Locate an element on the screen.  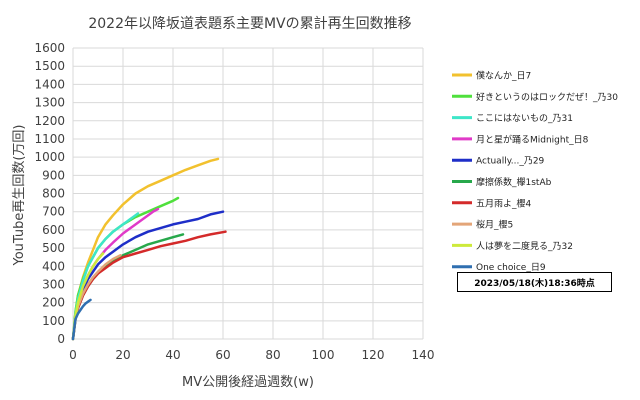
legend-item-label: 僕なんか_日7 is located at coordinates (503, 76).